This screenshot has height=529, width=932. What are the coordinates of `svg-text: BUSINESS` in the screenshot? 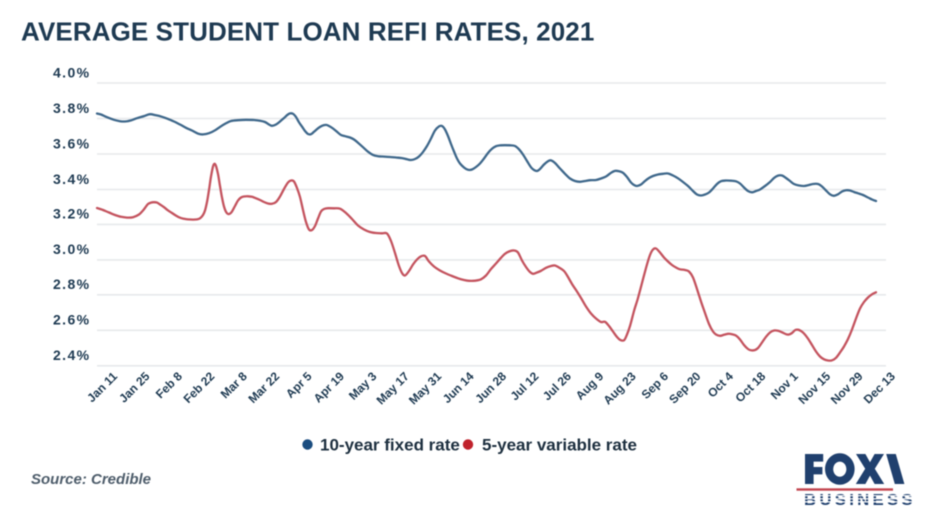 It's located at (860, 500).